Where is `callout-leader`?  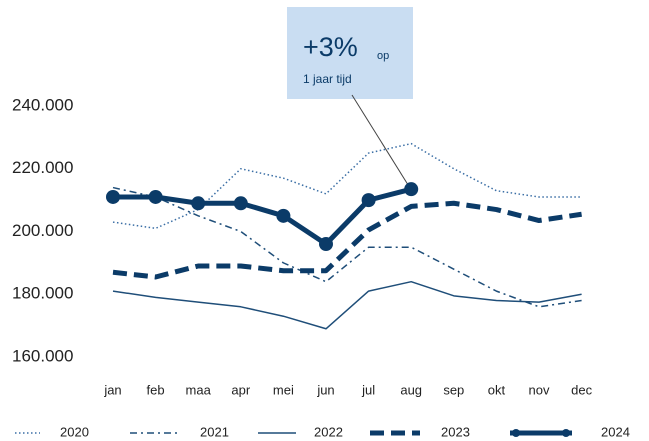 callout-leader is located at coordinates (381, 141).